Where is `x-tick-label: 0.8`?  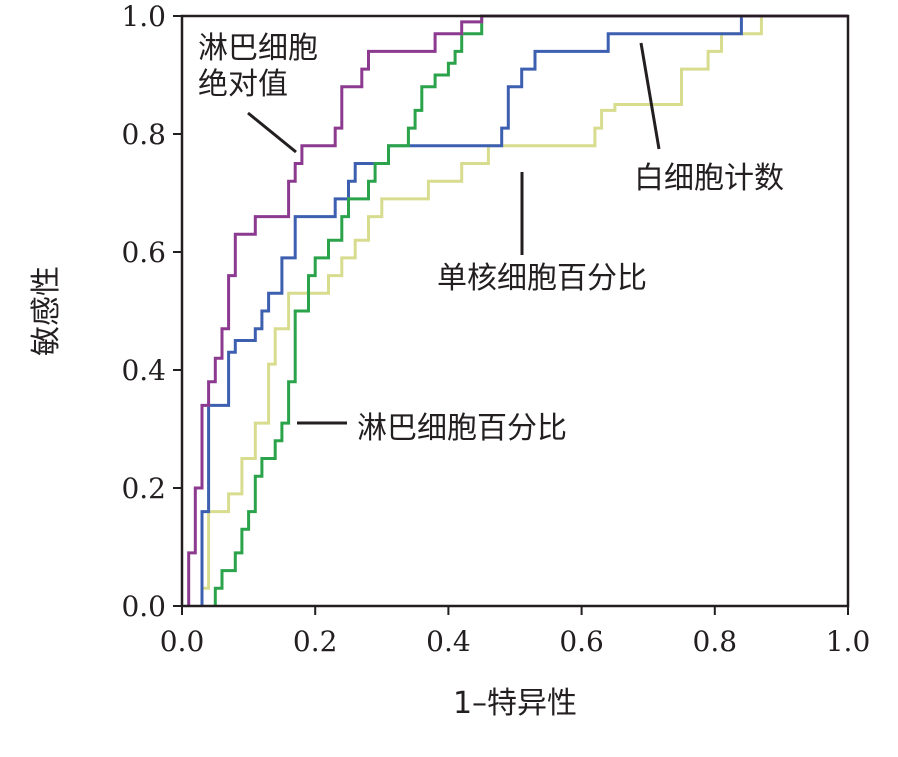 x-tick-label: 0.8 is located at coordinates (715, 641).